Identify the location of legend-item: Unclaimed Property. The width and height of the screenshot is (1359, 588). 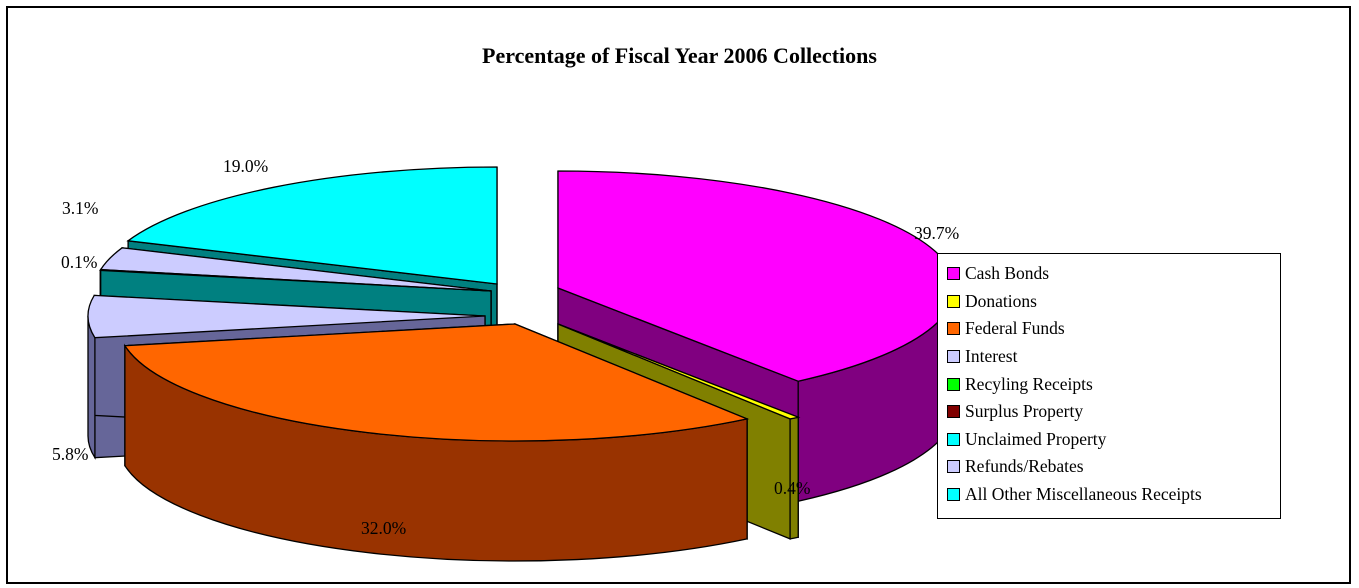
(1109, 440).